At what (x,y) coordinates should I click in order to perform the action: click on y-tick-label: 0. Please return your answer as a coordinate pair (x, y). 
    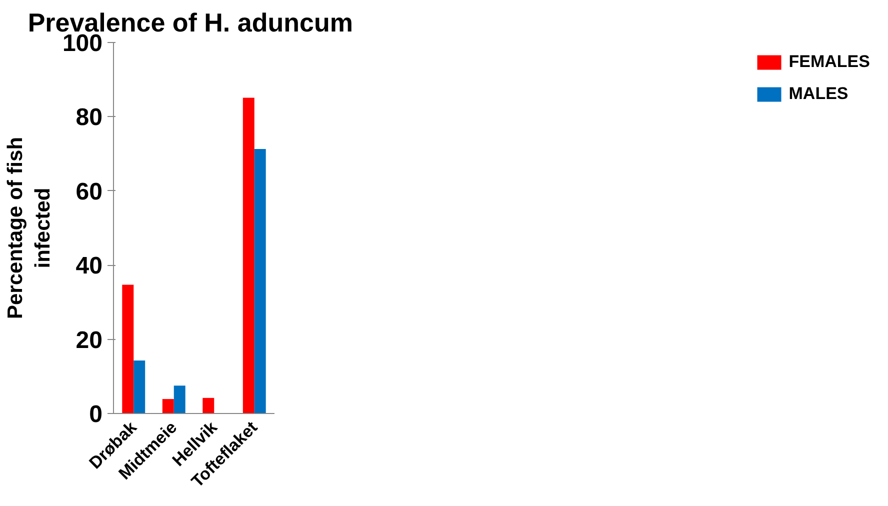
    Looking at the image, I should click on (96, 414).